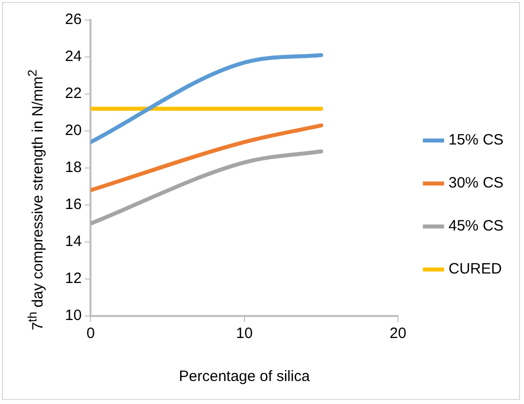 The image size is (524, 404). Describe the element at coordinates (398, 333) in the screenshot. I see `x-tick-label: 20` at that location.